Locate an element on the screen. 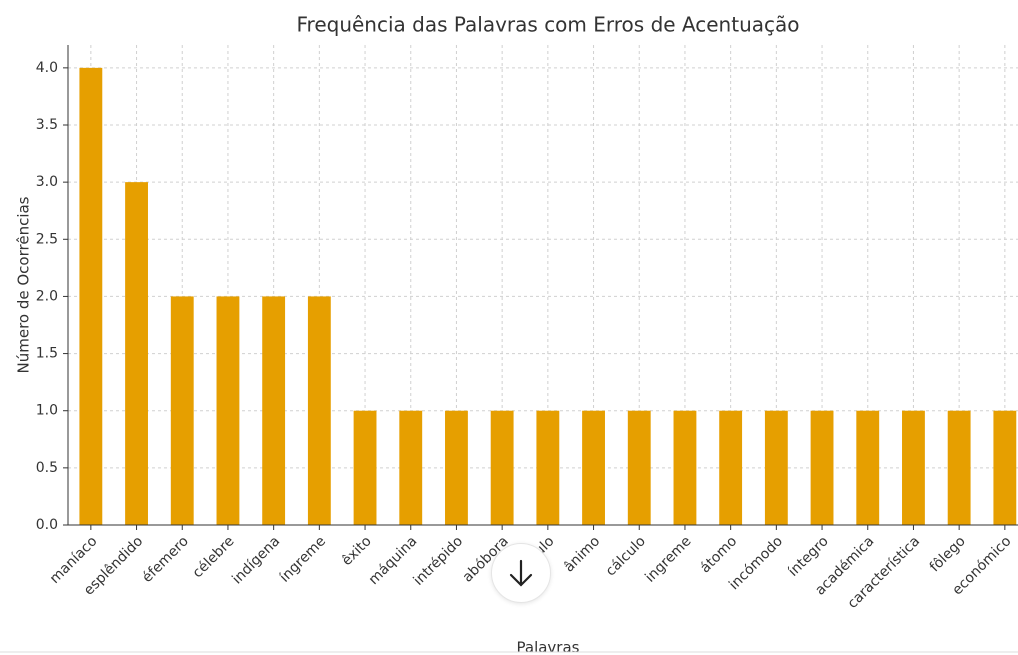 The height and width of the screenshot is (655, 1018). x-tick-label: íntegro is located at coordinates (808, 556).